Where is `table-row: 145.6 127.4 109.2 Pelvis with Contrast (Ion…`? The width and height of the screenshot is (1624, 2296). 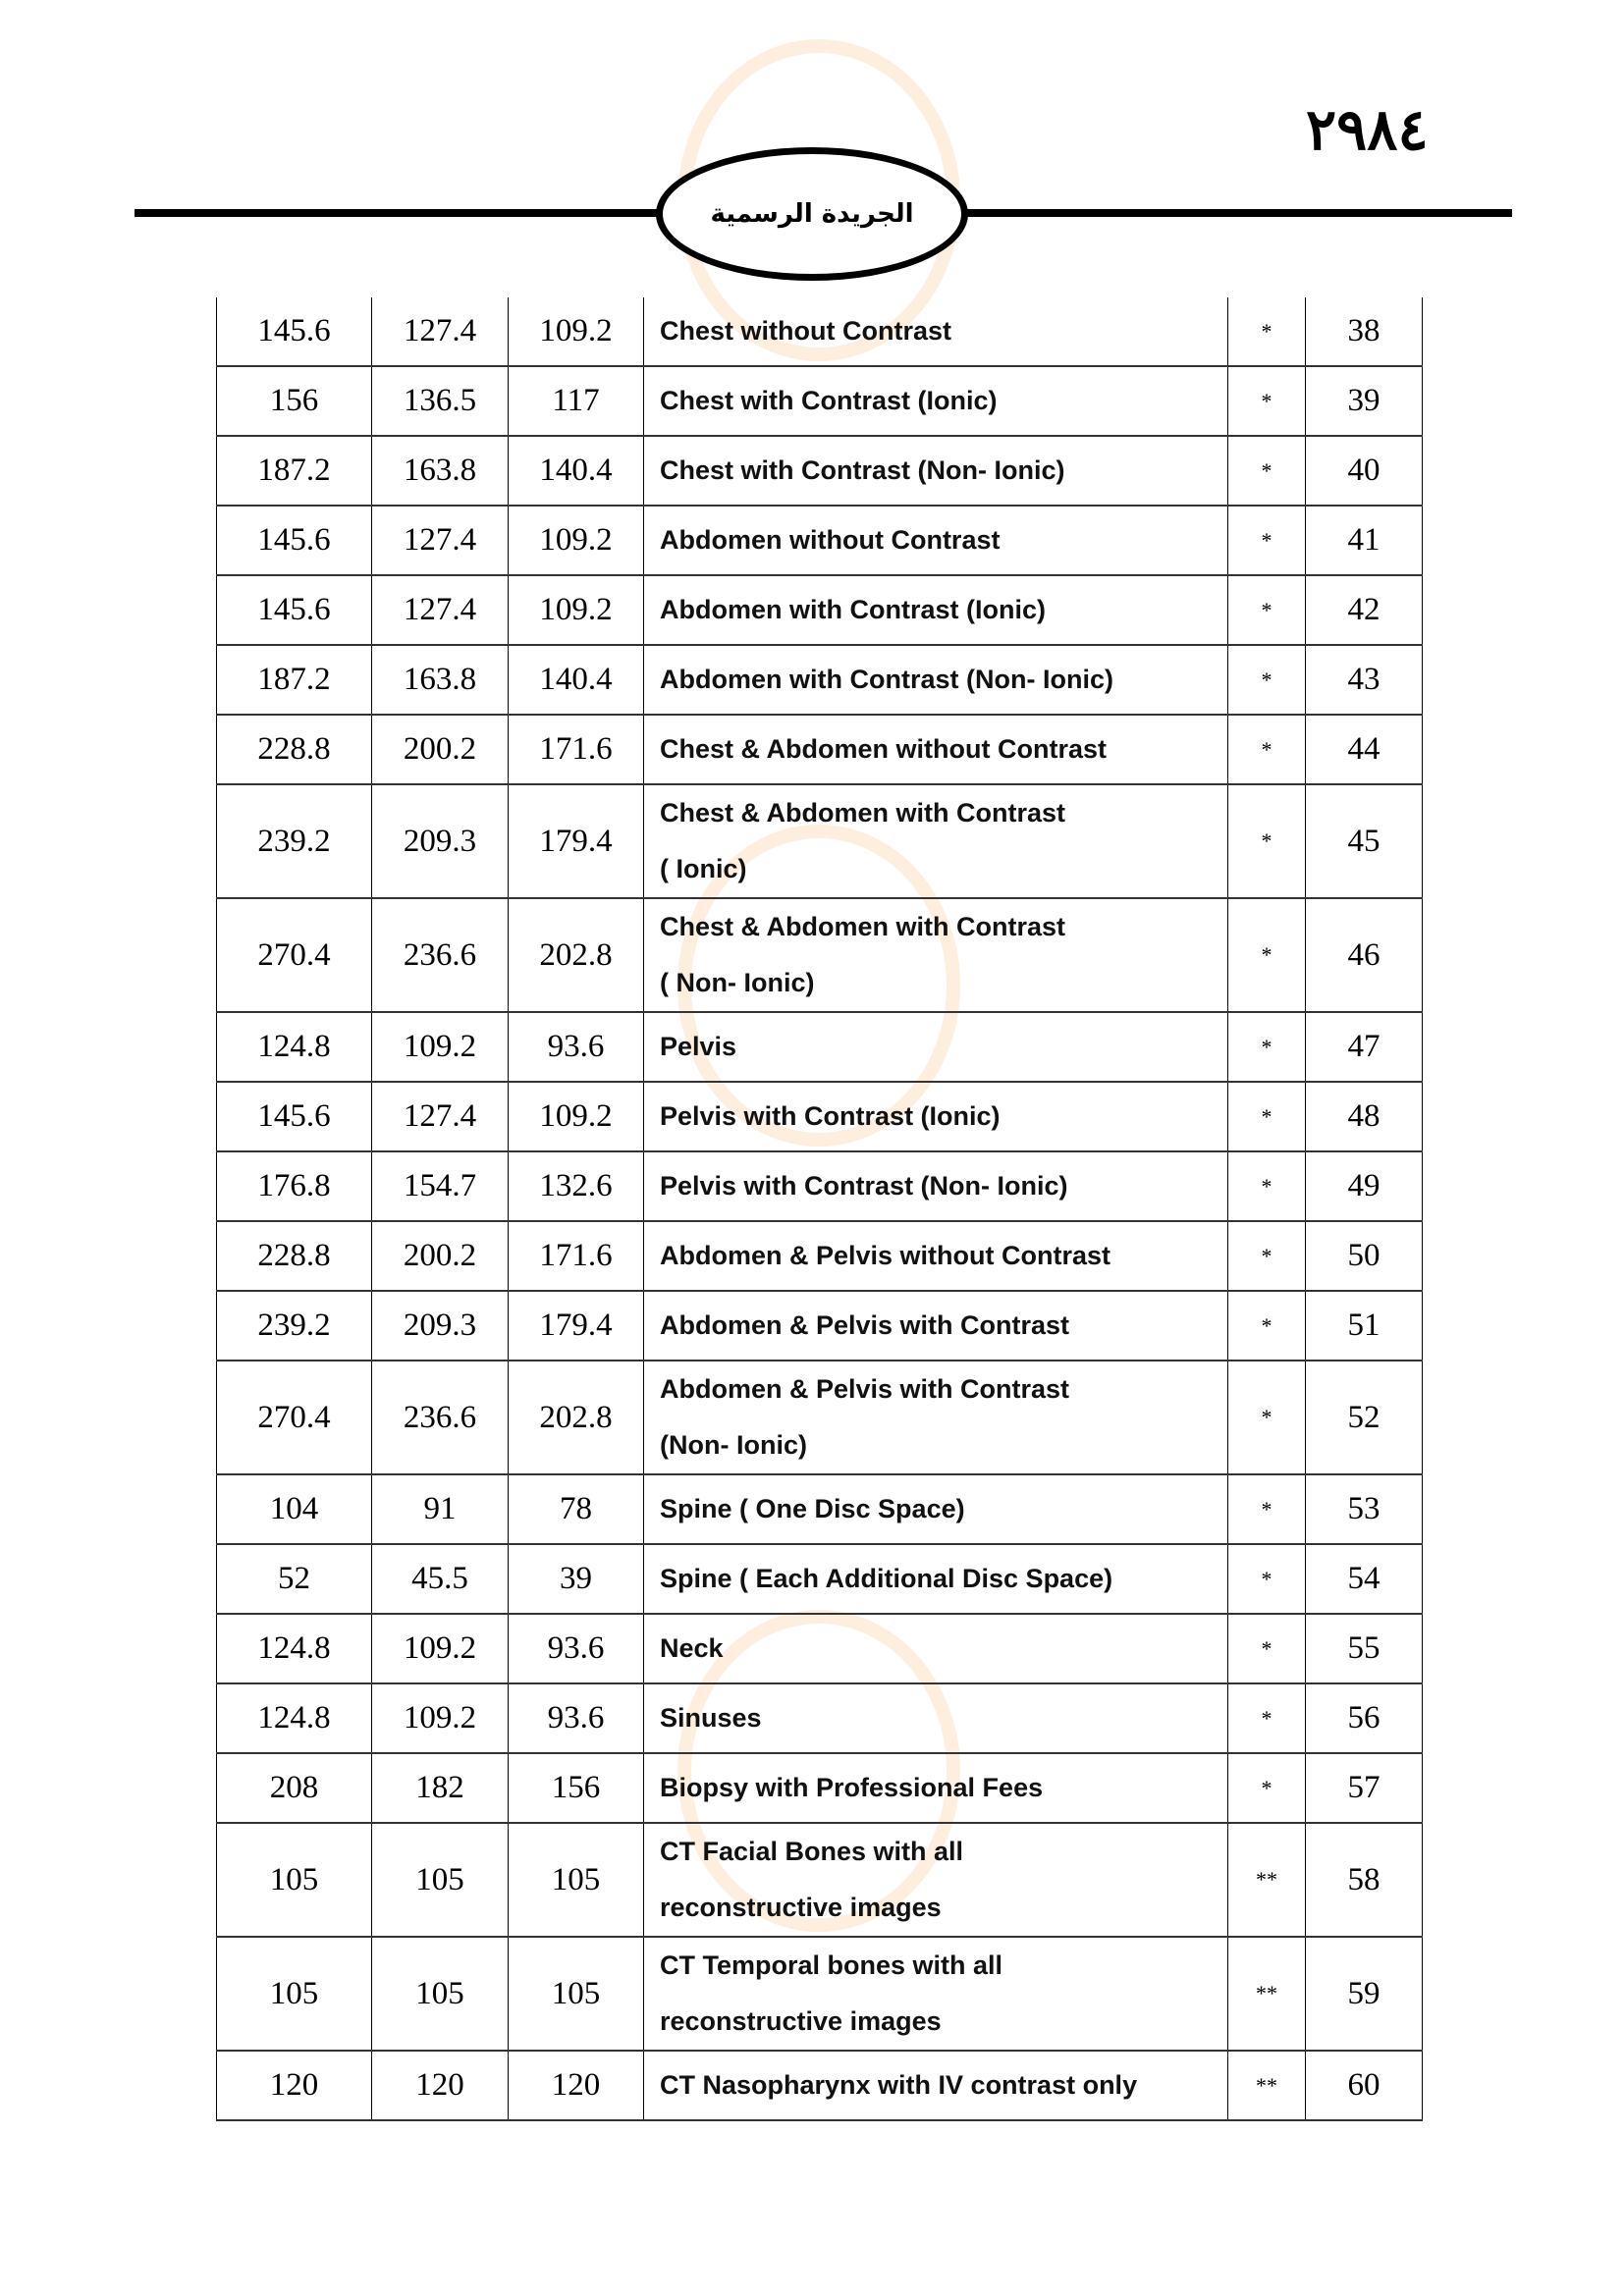
table-row: 145.6 127.4 109.2 Pelvis with Contrast (Ion… is located at coordinates (819, 1117).